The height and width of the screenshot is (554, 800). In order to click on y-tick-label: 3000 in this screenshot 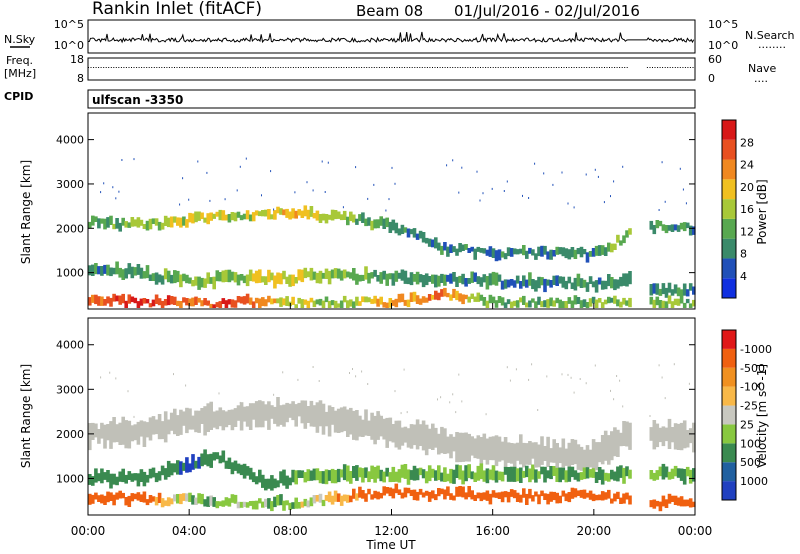, I will do `click(70, 184)`.